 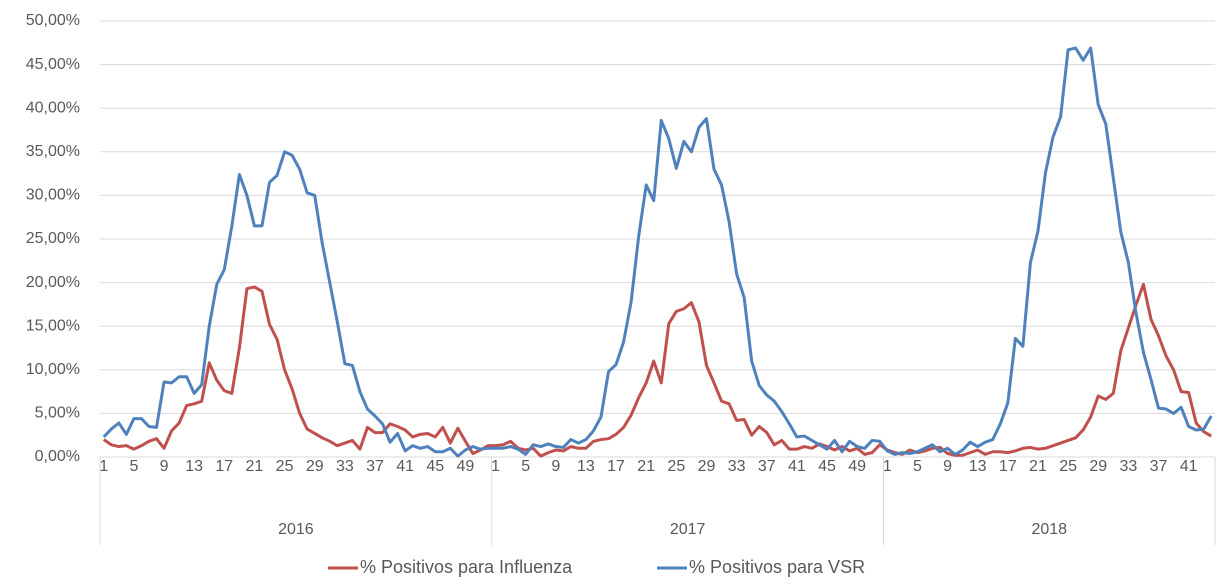 I want to click on y-tick-label: 40,00%, so click(x=53, y=107).